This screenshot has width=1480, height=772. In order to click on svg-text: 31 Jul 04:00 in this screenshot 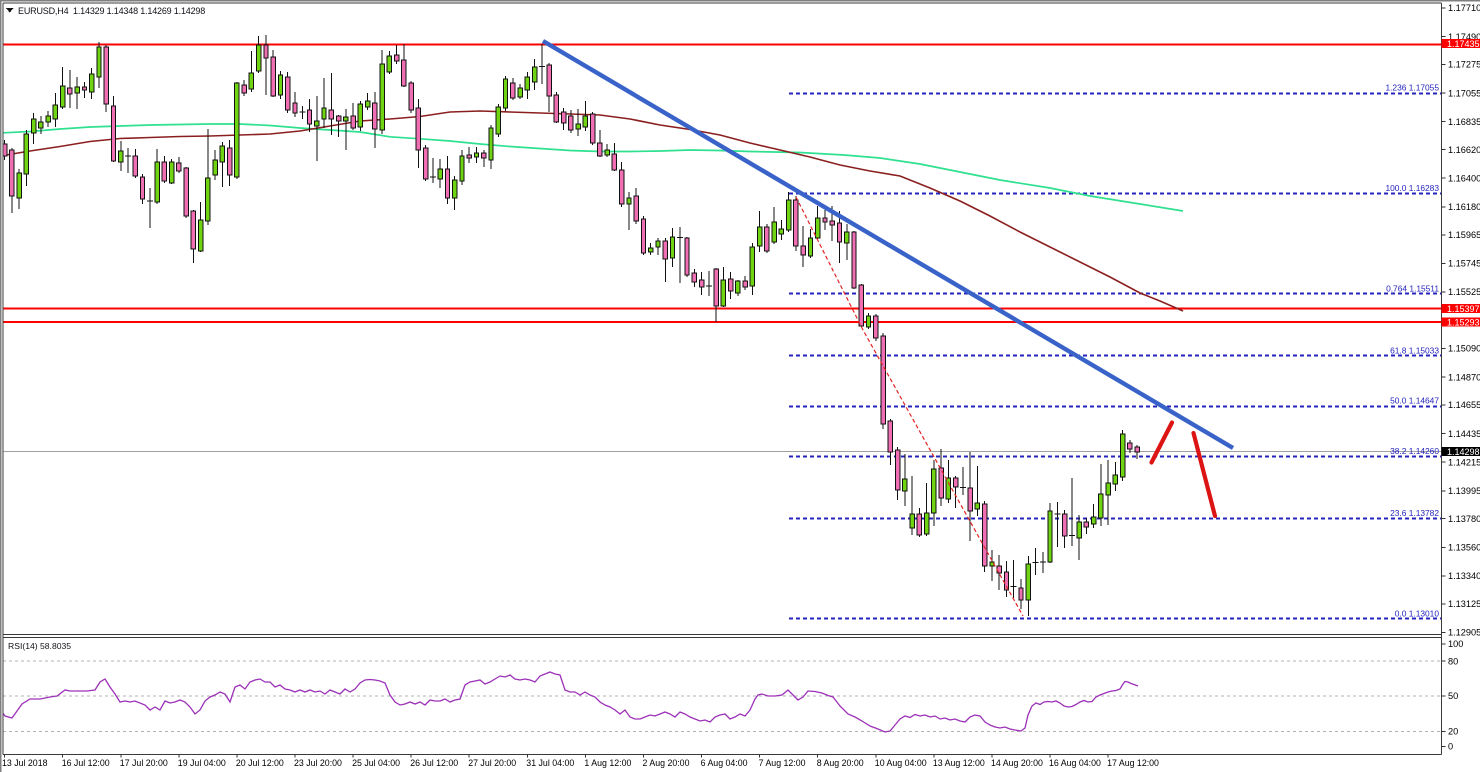, I will do `click(550, 763)`.